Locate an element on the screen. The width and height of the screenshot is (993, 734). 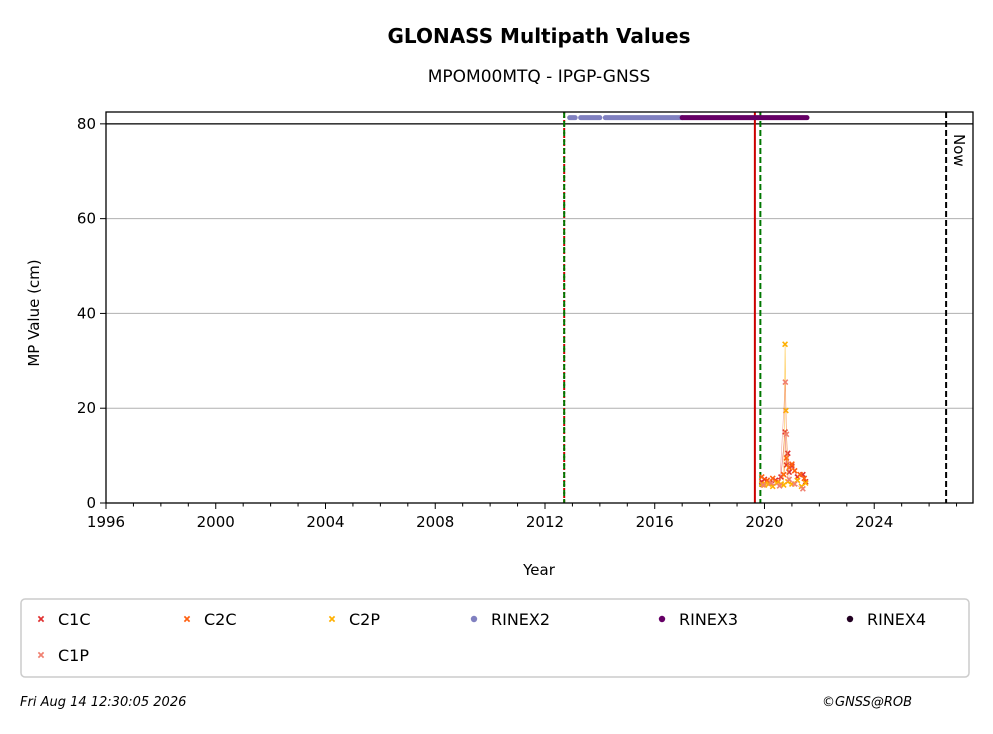
x-tick-label: 2020 is located at coordinates (764, 522).